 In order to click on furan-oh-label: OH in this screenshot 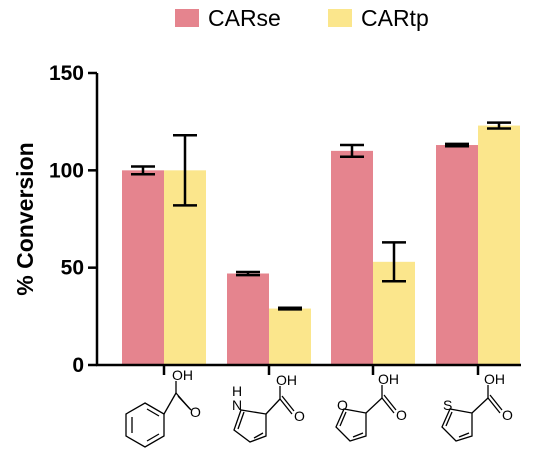, I will do `click(388, 379)`.